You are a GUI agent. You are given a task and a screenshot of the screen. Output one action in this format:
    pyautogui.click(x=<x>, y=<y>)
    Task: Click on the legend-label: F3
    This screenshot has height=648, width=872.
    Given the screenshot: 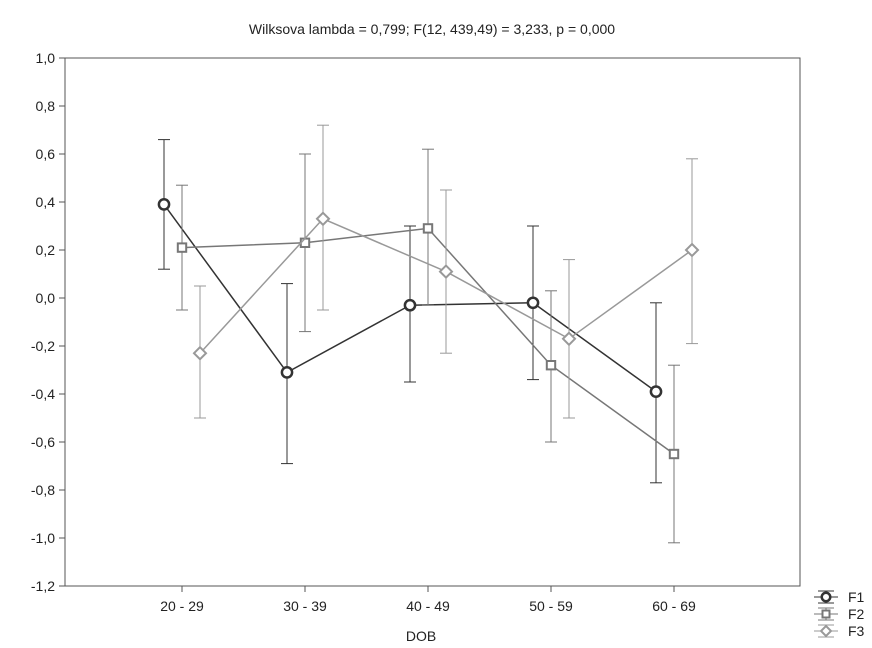 What is the action you would take?
    pyautogui.click(x=856, y=631)
    